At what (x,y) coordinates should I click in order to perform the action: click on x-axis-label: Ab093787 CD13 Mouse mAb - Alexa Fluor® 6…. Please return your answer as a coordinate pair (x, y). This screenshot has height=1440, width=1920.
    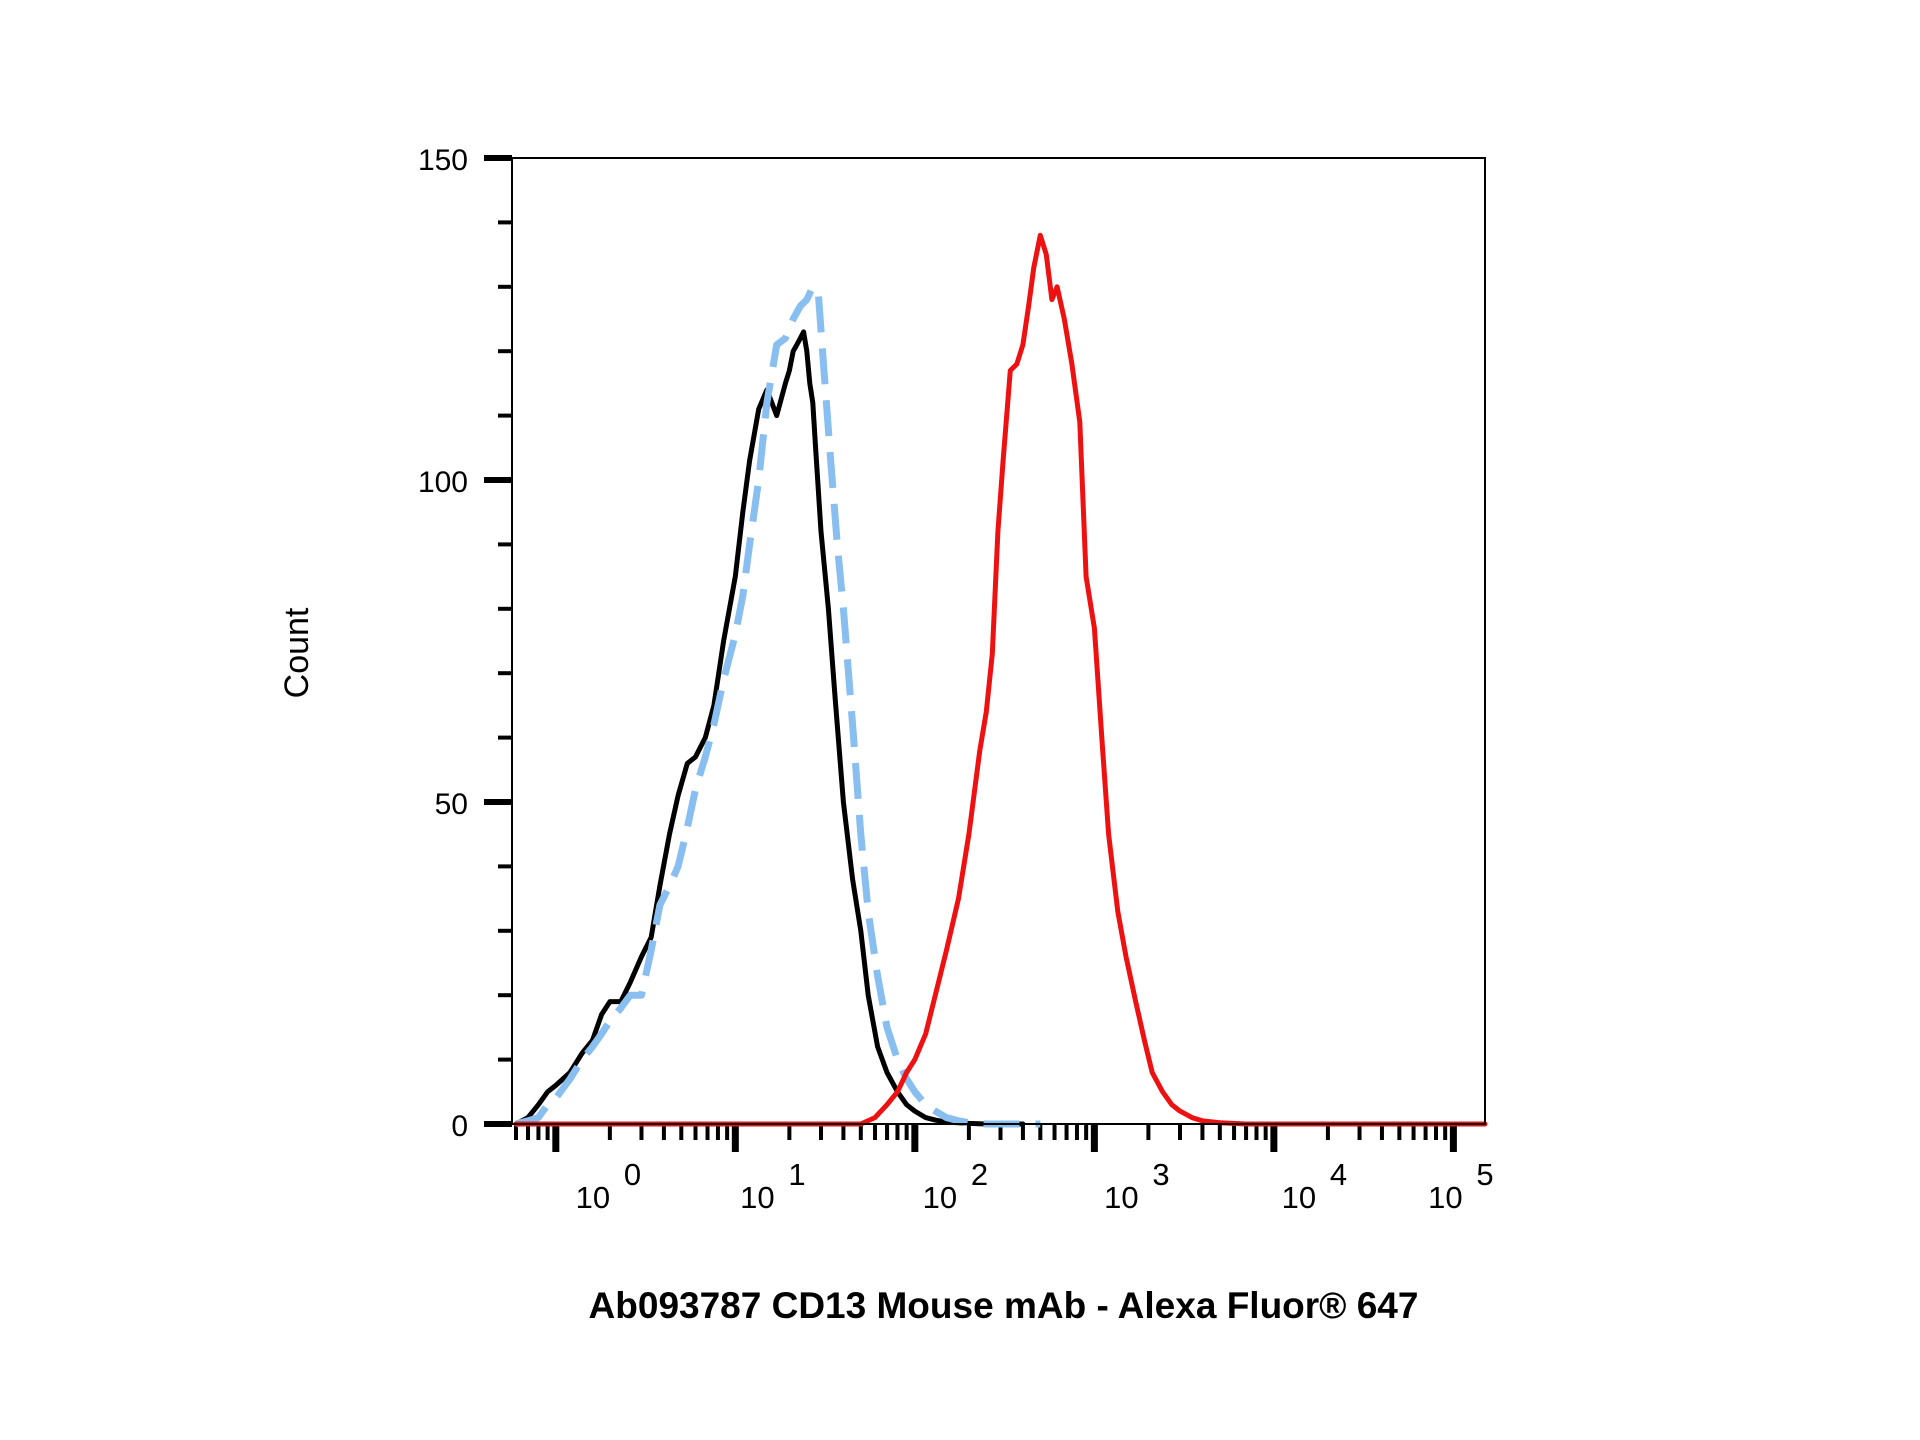
    Looking at the image, I should click on (1004, 1305).